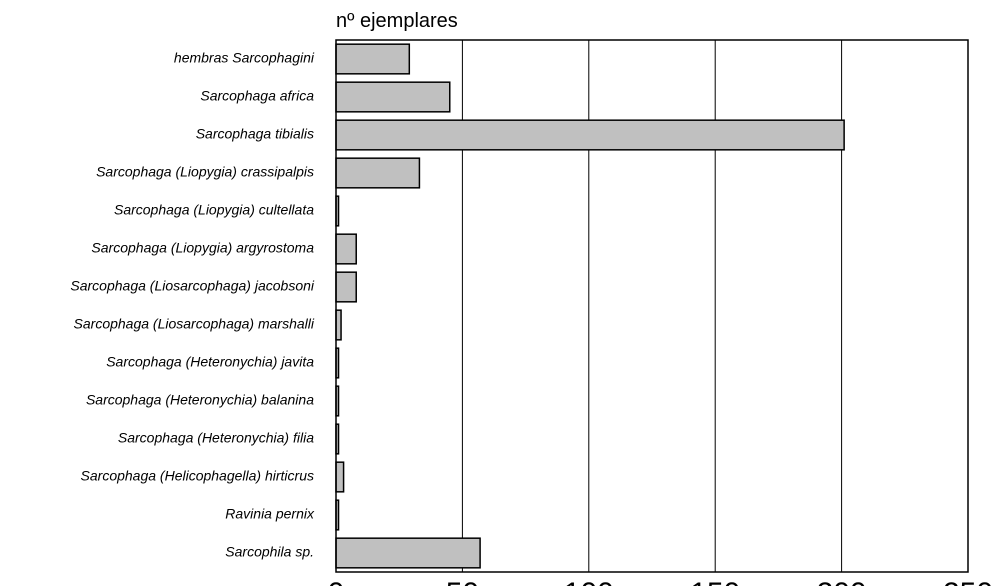 This screenshot has height=586, width=997. Describe the element at coordinates (200, 400) in the screenshot. I see `category-label: Sarcophaga (Heteronychia) balanina` at that location.